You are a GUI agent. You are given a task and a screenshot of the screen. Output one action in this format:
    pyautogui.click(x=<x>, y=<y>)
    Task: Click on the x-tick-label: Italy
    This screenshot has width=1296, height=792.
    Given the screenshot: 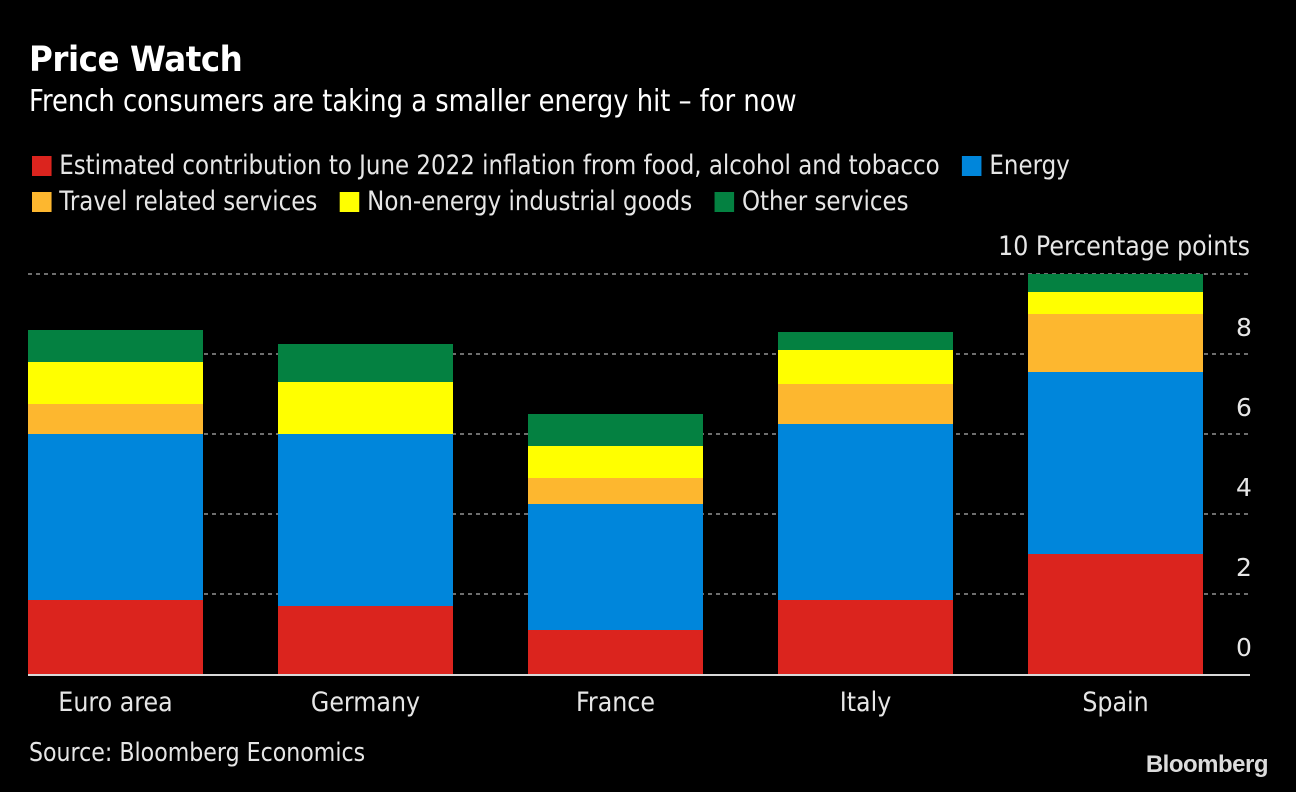 What is the action you would take?
    pyautogui.click(x=866, y=702)
    